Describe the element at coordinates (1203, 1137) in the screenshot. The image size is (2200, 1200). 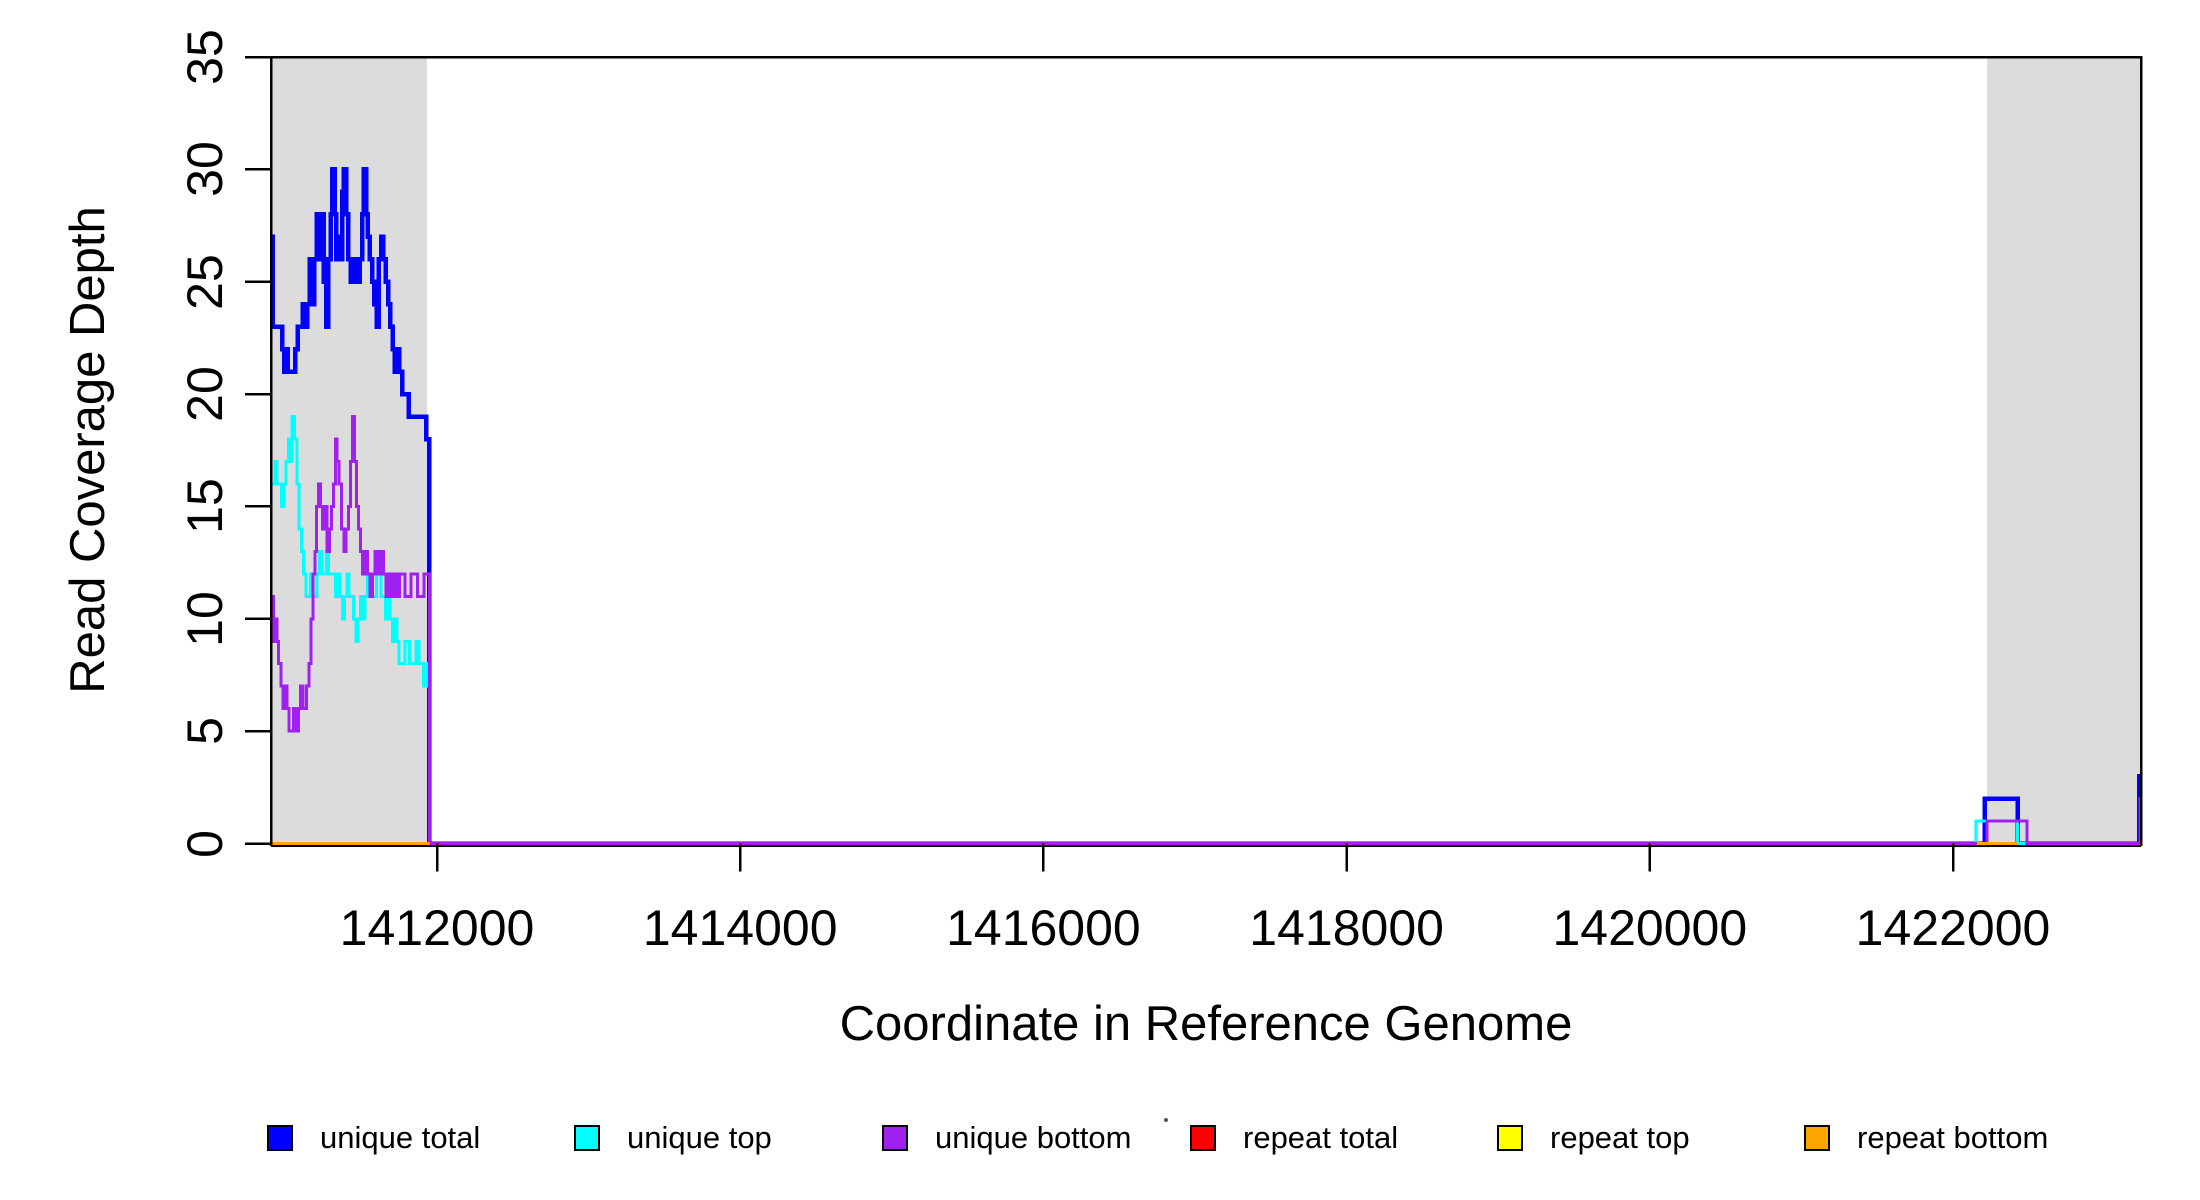
I see `repeat-total-swatch-icon` at that location.